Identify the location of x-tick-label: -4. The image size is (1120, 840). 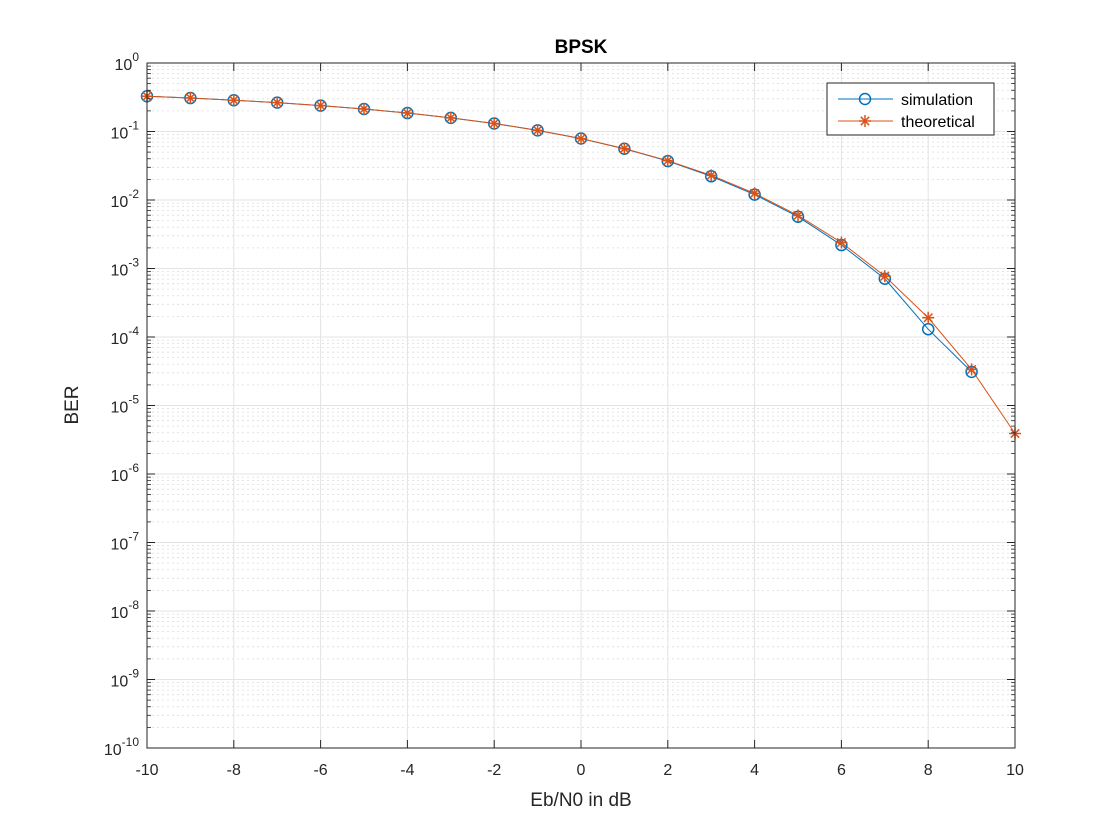
(407, 770).